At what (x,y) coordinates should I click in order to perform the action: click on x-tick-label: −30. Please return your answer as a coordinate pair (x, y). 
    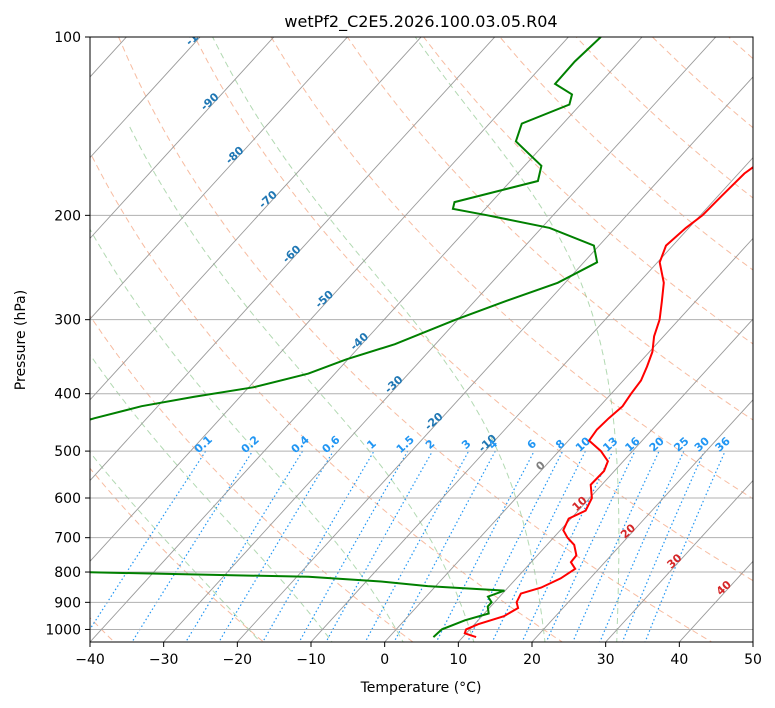
    Looking at the image, I should click on (164, 660).